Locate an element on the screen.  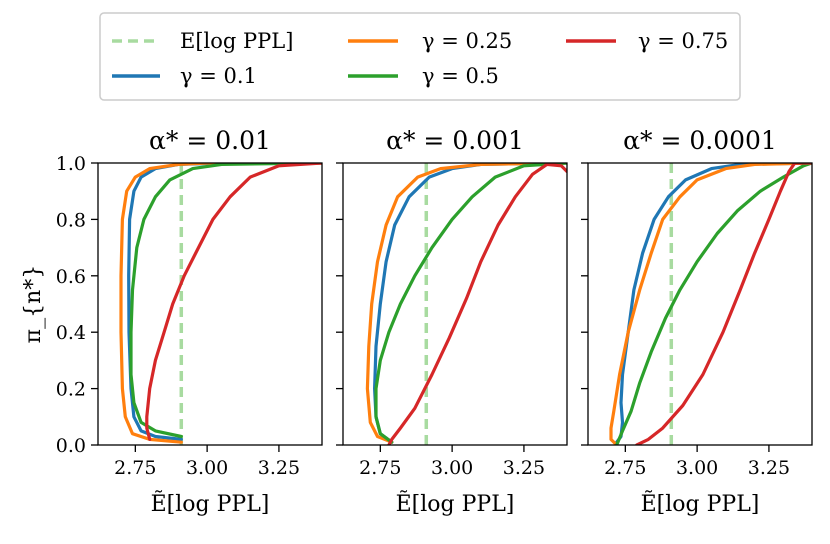
legend-label-gamma-0-25: γ = 0.25 is located at coordinates (467, 41).